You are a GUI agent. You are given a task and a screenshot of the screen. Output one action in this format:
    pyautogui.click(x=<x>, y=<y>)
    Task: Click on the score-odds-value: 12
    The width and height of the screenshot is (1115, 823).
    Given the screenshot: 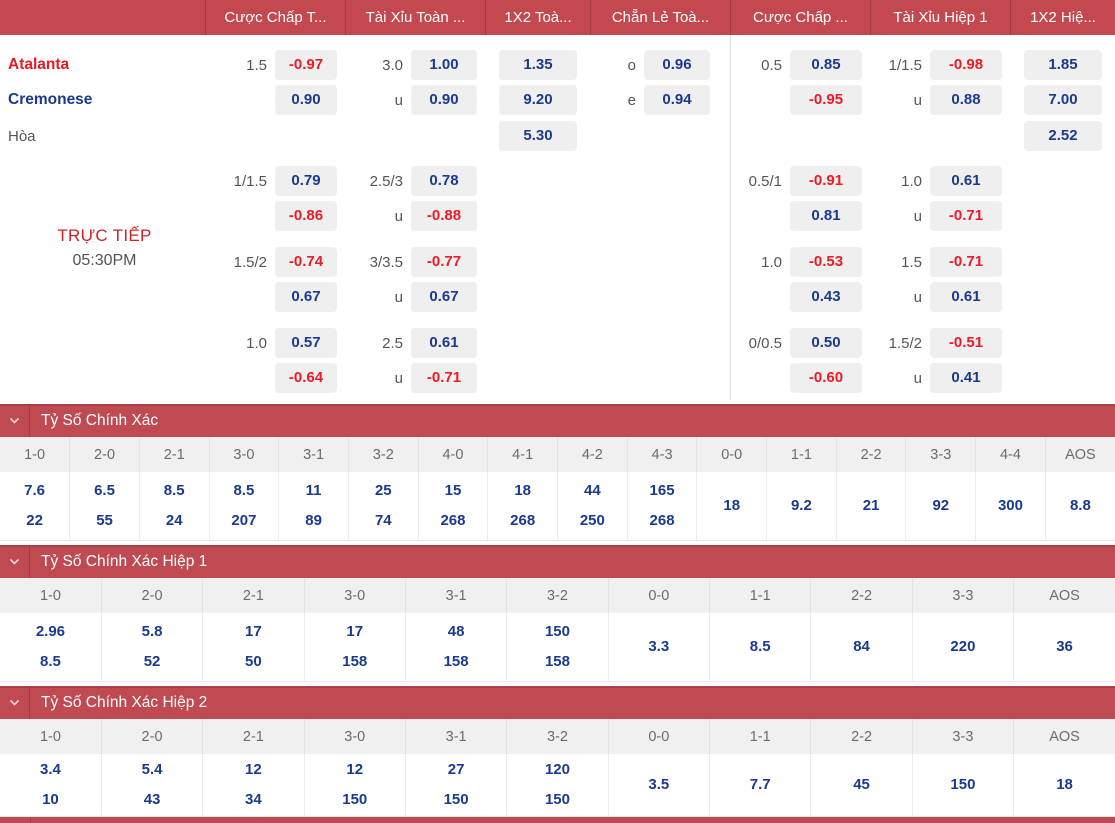 What is the action you would take?
    pyautogui.click(x=355, y=769)
    